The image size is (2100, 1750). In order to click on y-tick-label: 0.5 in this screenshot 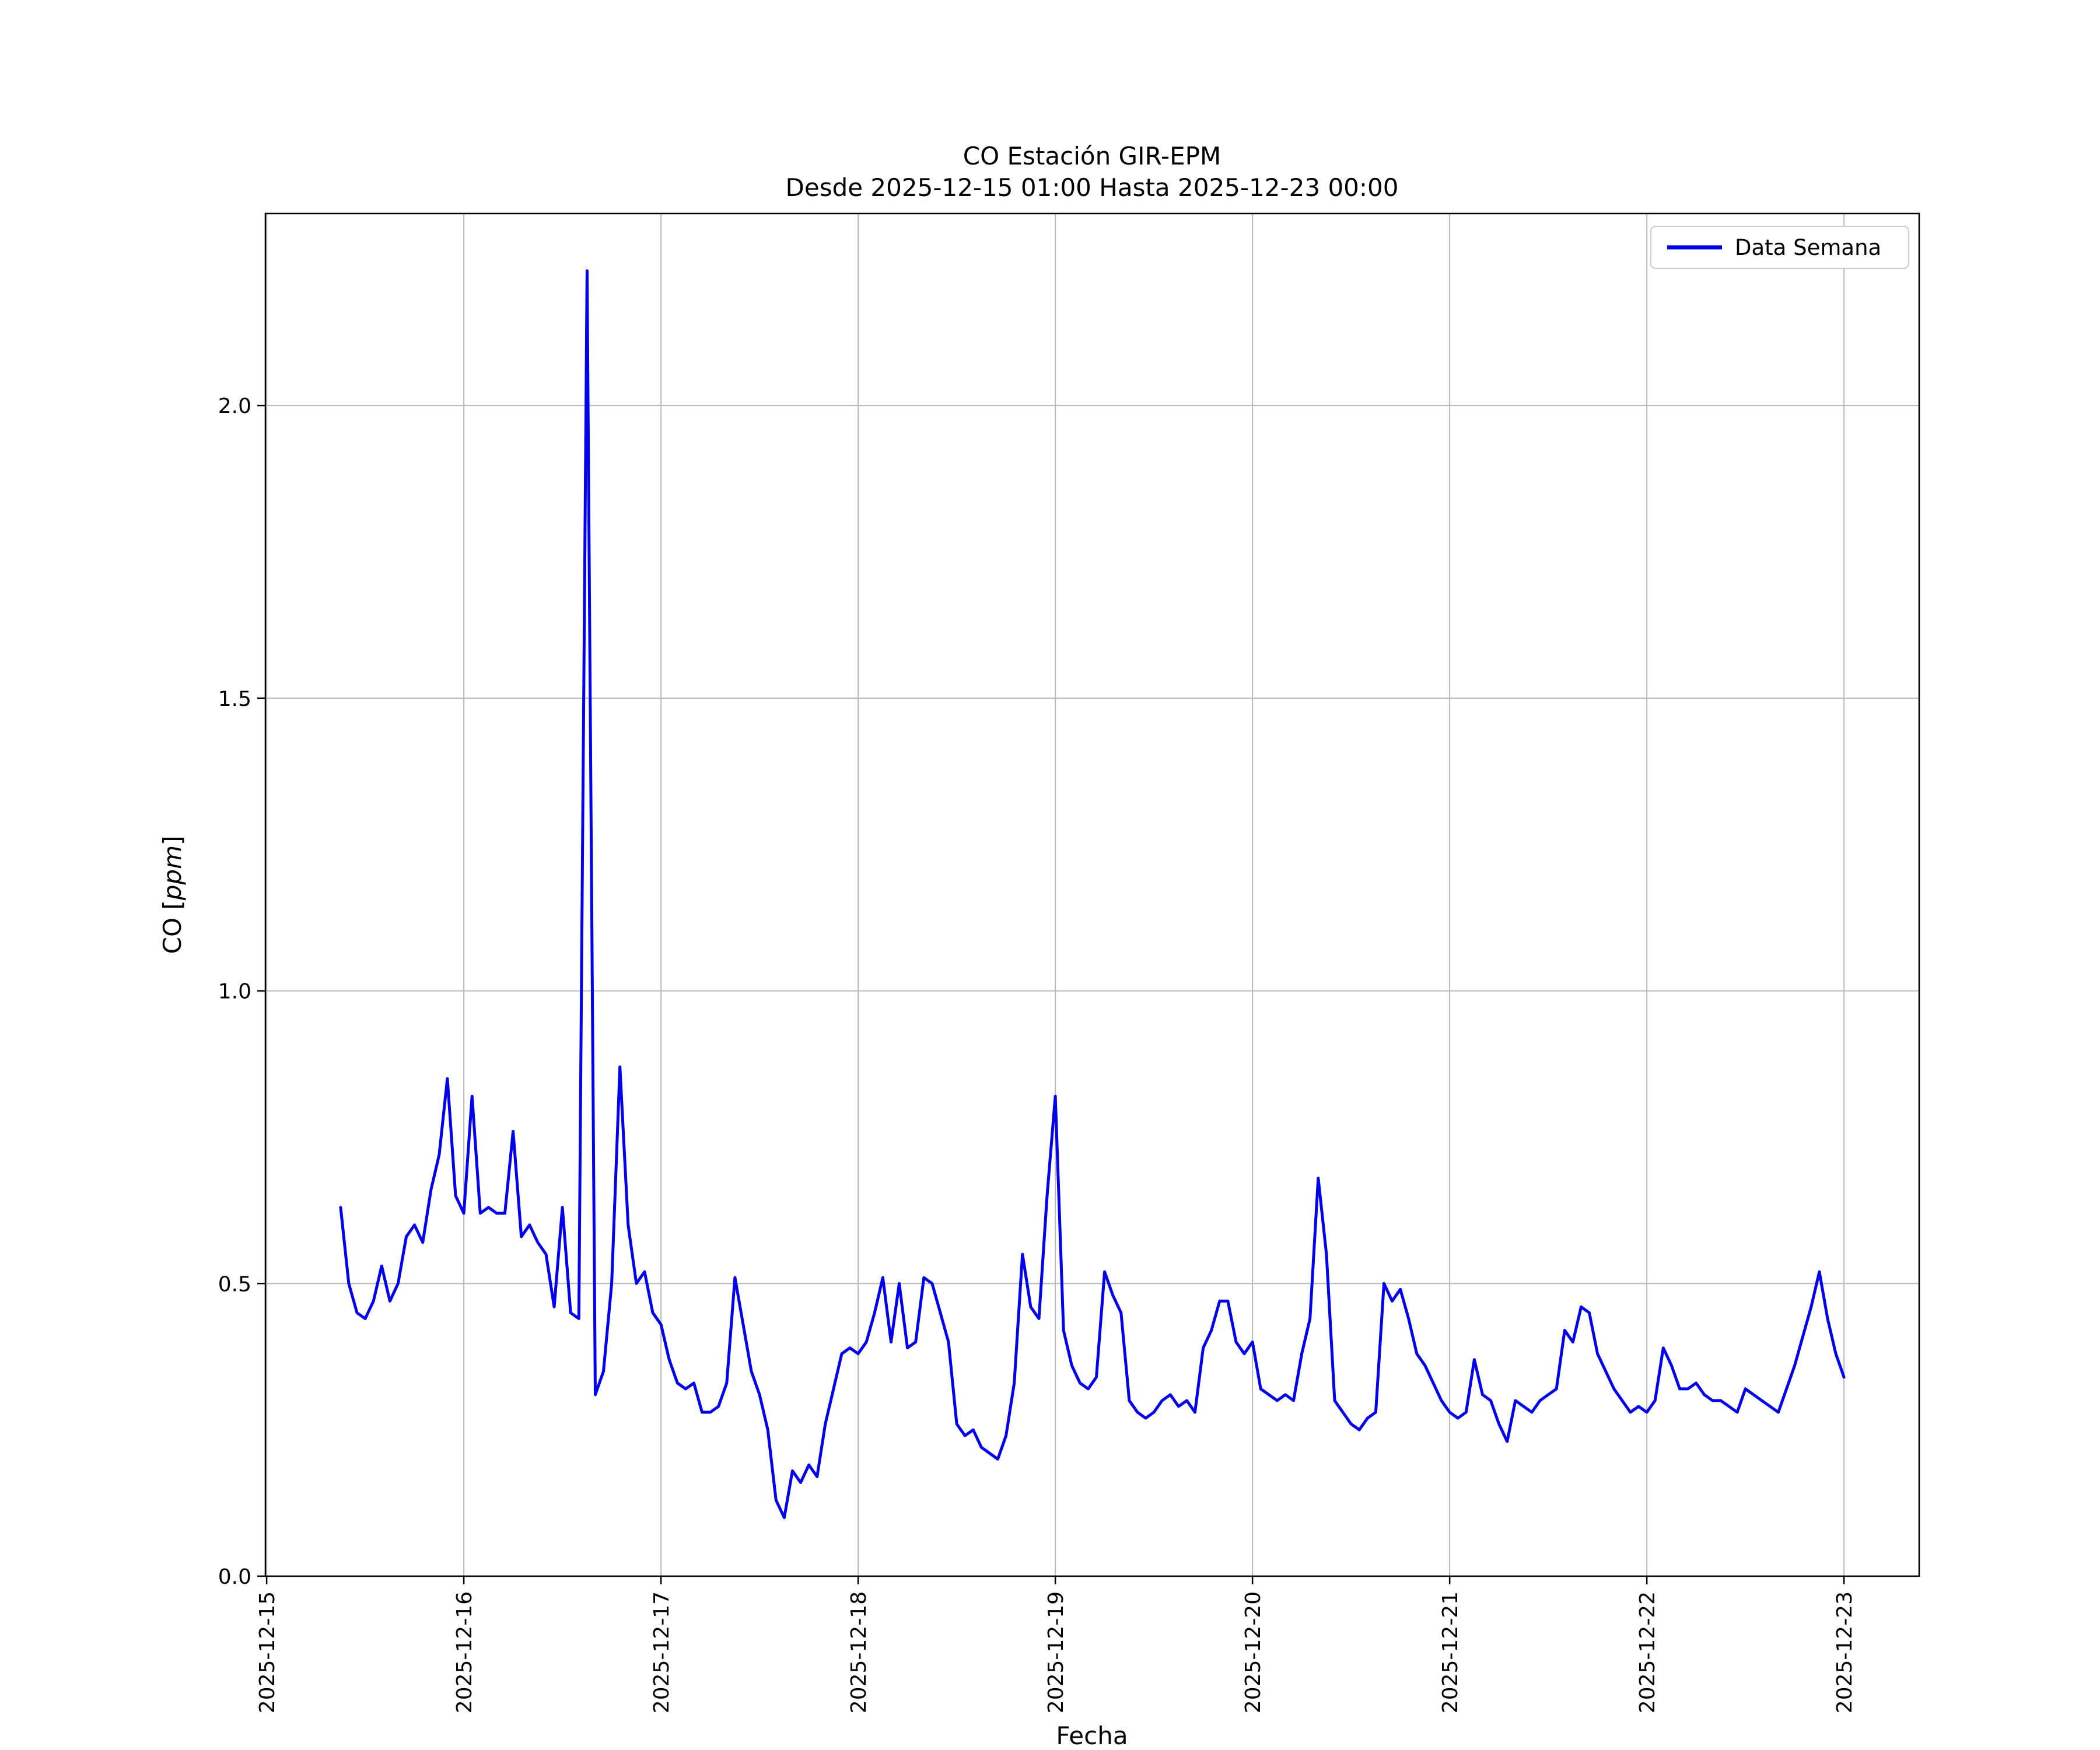, I will do `click(235, 1284)`.